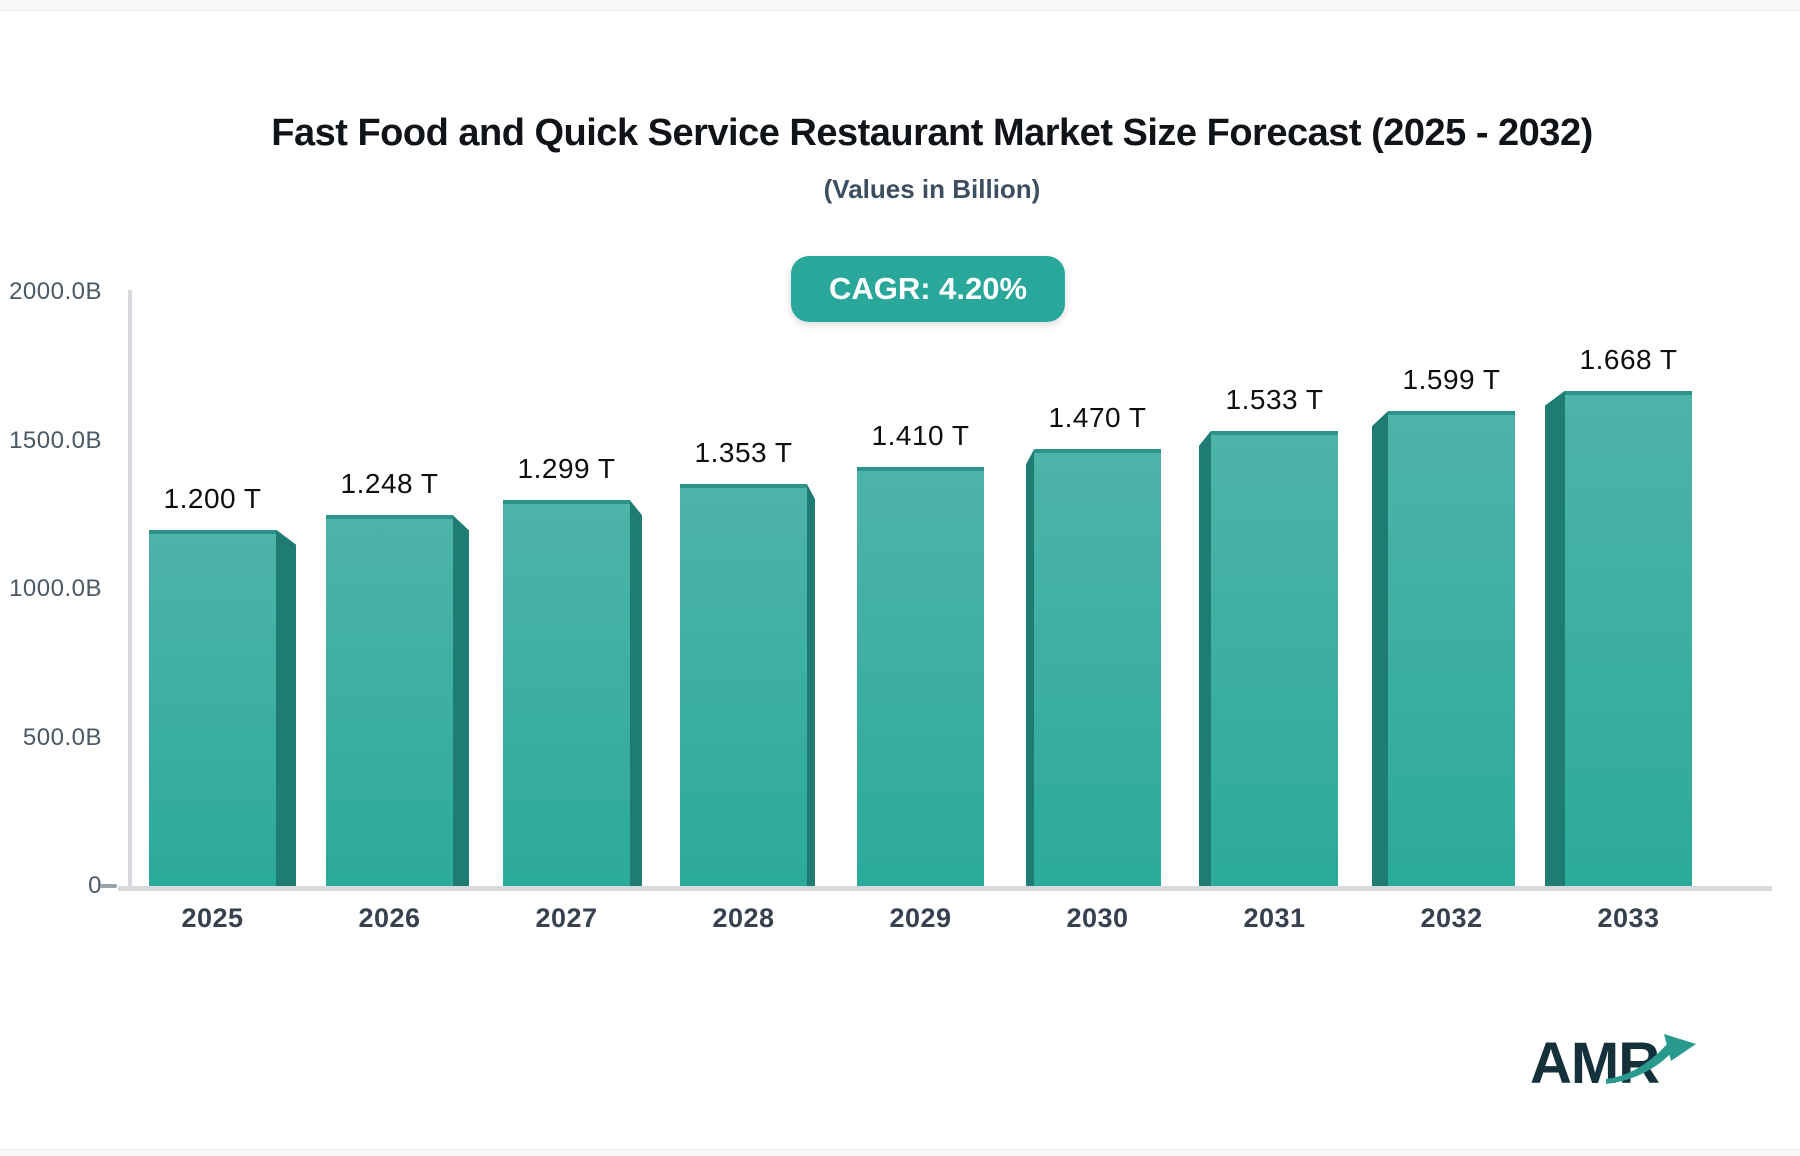  Describe the element at coordinates (62, 737) in the screenshot. I see `y-axis-tick-label: 500.0B` at that location.